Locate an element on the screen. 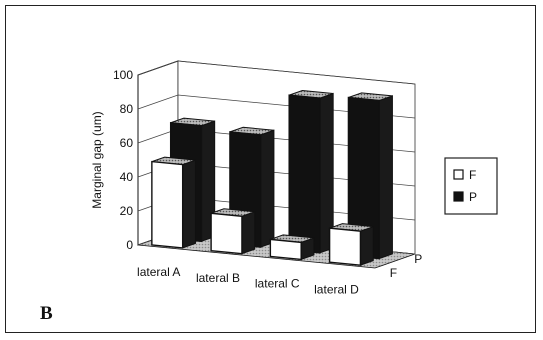 This screenshot has width=543, height=340. y-tick-label: 0 is located at coordinates (129, 245).